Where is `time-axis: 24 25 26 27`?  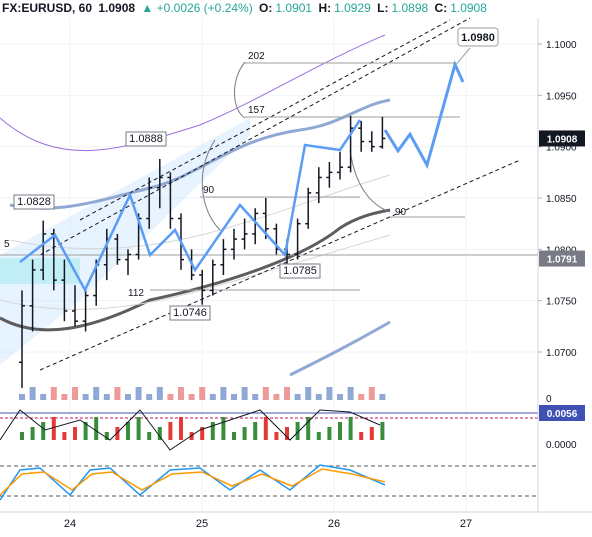
time-axis: 24 25 26 27 is located at coordinates (268, 524).